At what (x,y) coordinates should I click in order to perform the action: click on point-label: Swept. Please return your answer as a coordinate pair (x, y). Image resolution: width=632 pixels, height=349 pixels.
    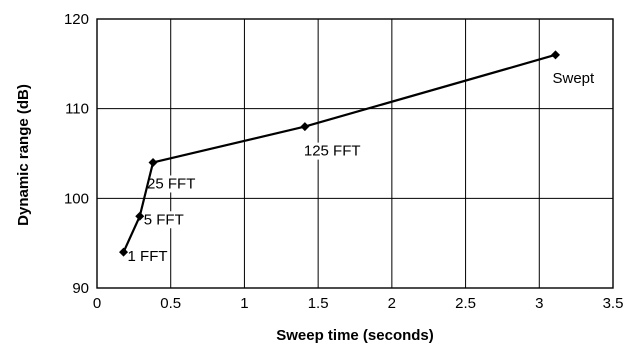
    Looking at the image, I should click on (574, 78).